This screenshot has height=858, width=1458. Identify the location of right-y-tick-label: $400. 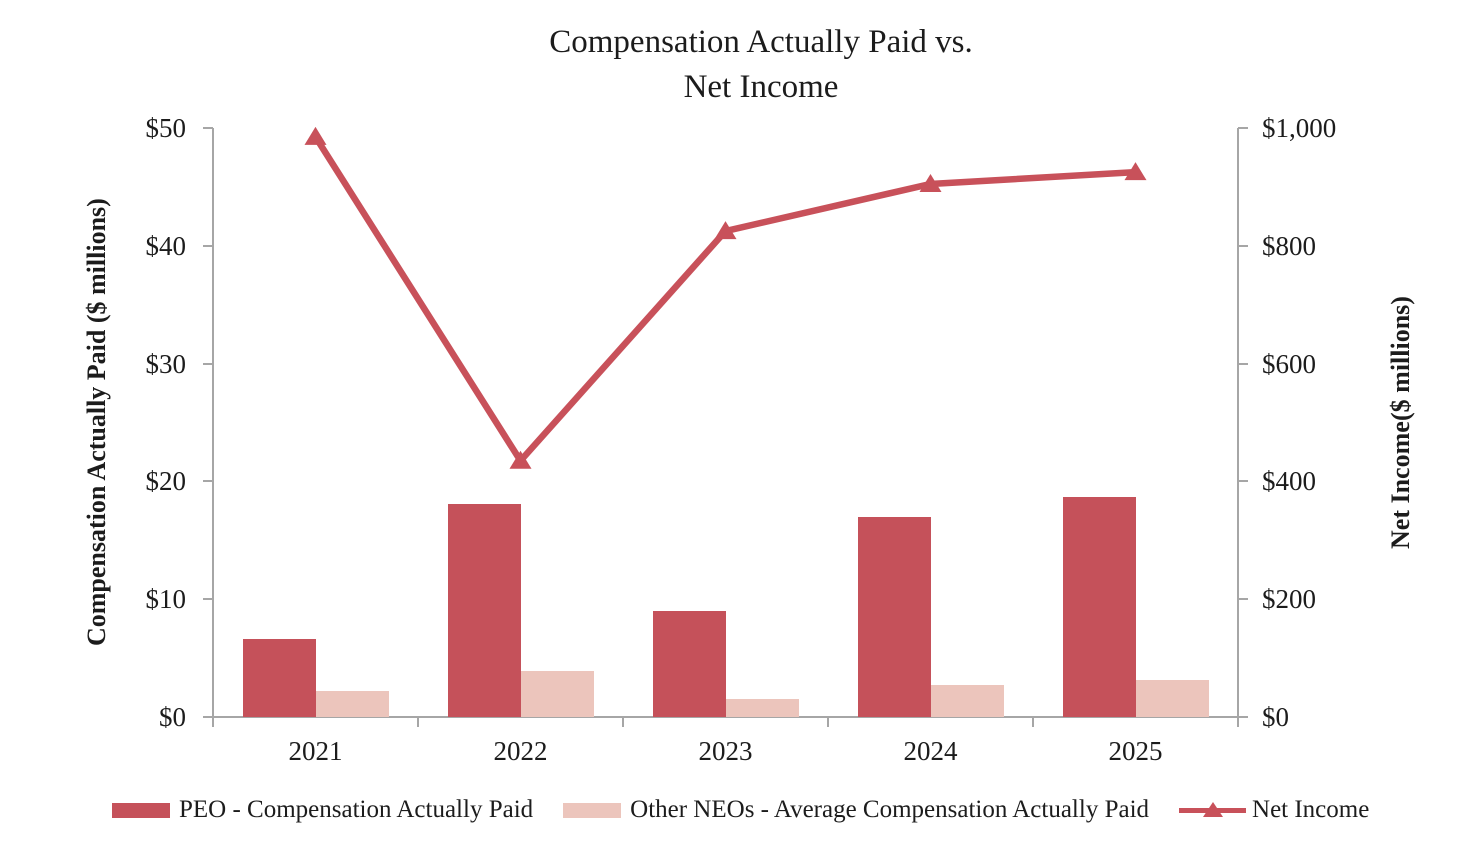
(1289, 481).